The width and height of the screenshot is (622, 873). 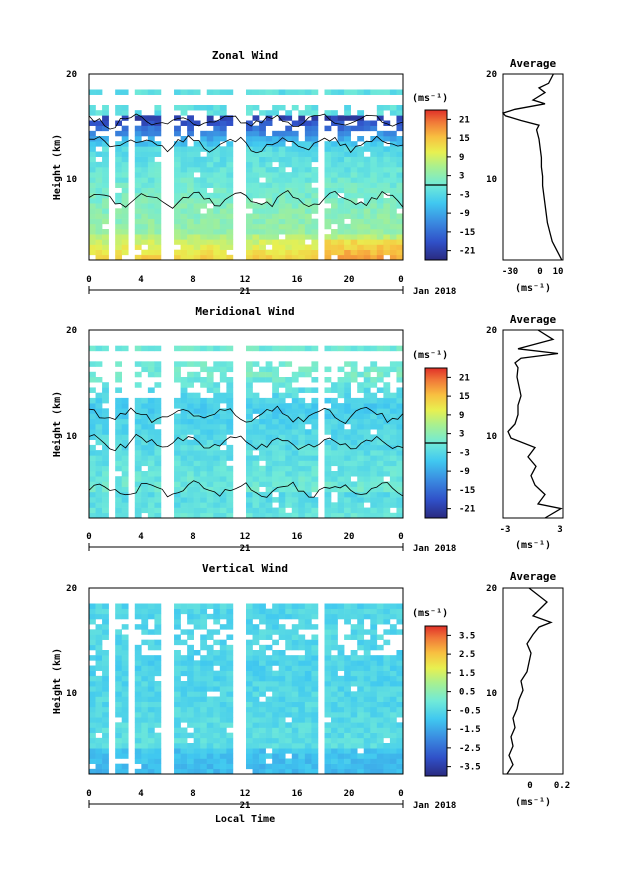 What do you see at coordinates (400, 280) in the screenshot?
I see `x-tick-label: 0` at bounding box center [400, 280].